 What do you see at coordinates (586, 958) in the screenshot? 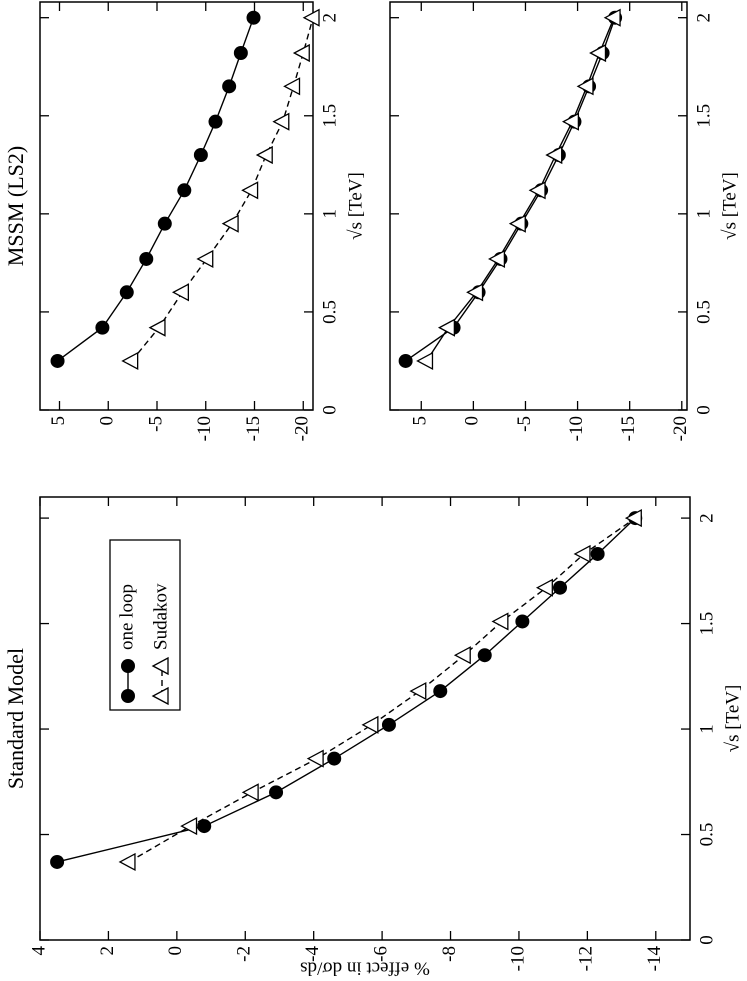
I see `y-tick-label: -12` at bounding box center [586, 958].